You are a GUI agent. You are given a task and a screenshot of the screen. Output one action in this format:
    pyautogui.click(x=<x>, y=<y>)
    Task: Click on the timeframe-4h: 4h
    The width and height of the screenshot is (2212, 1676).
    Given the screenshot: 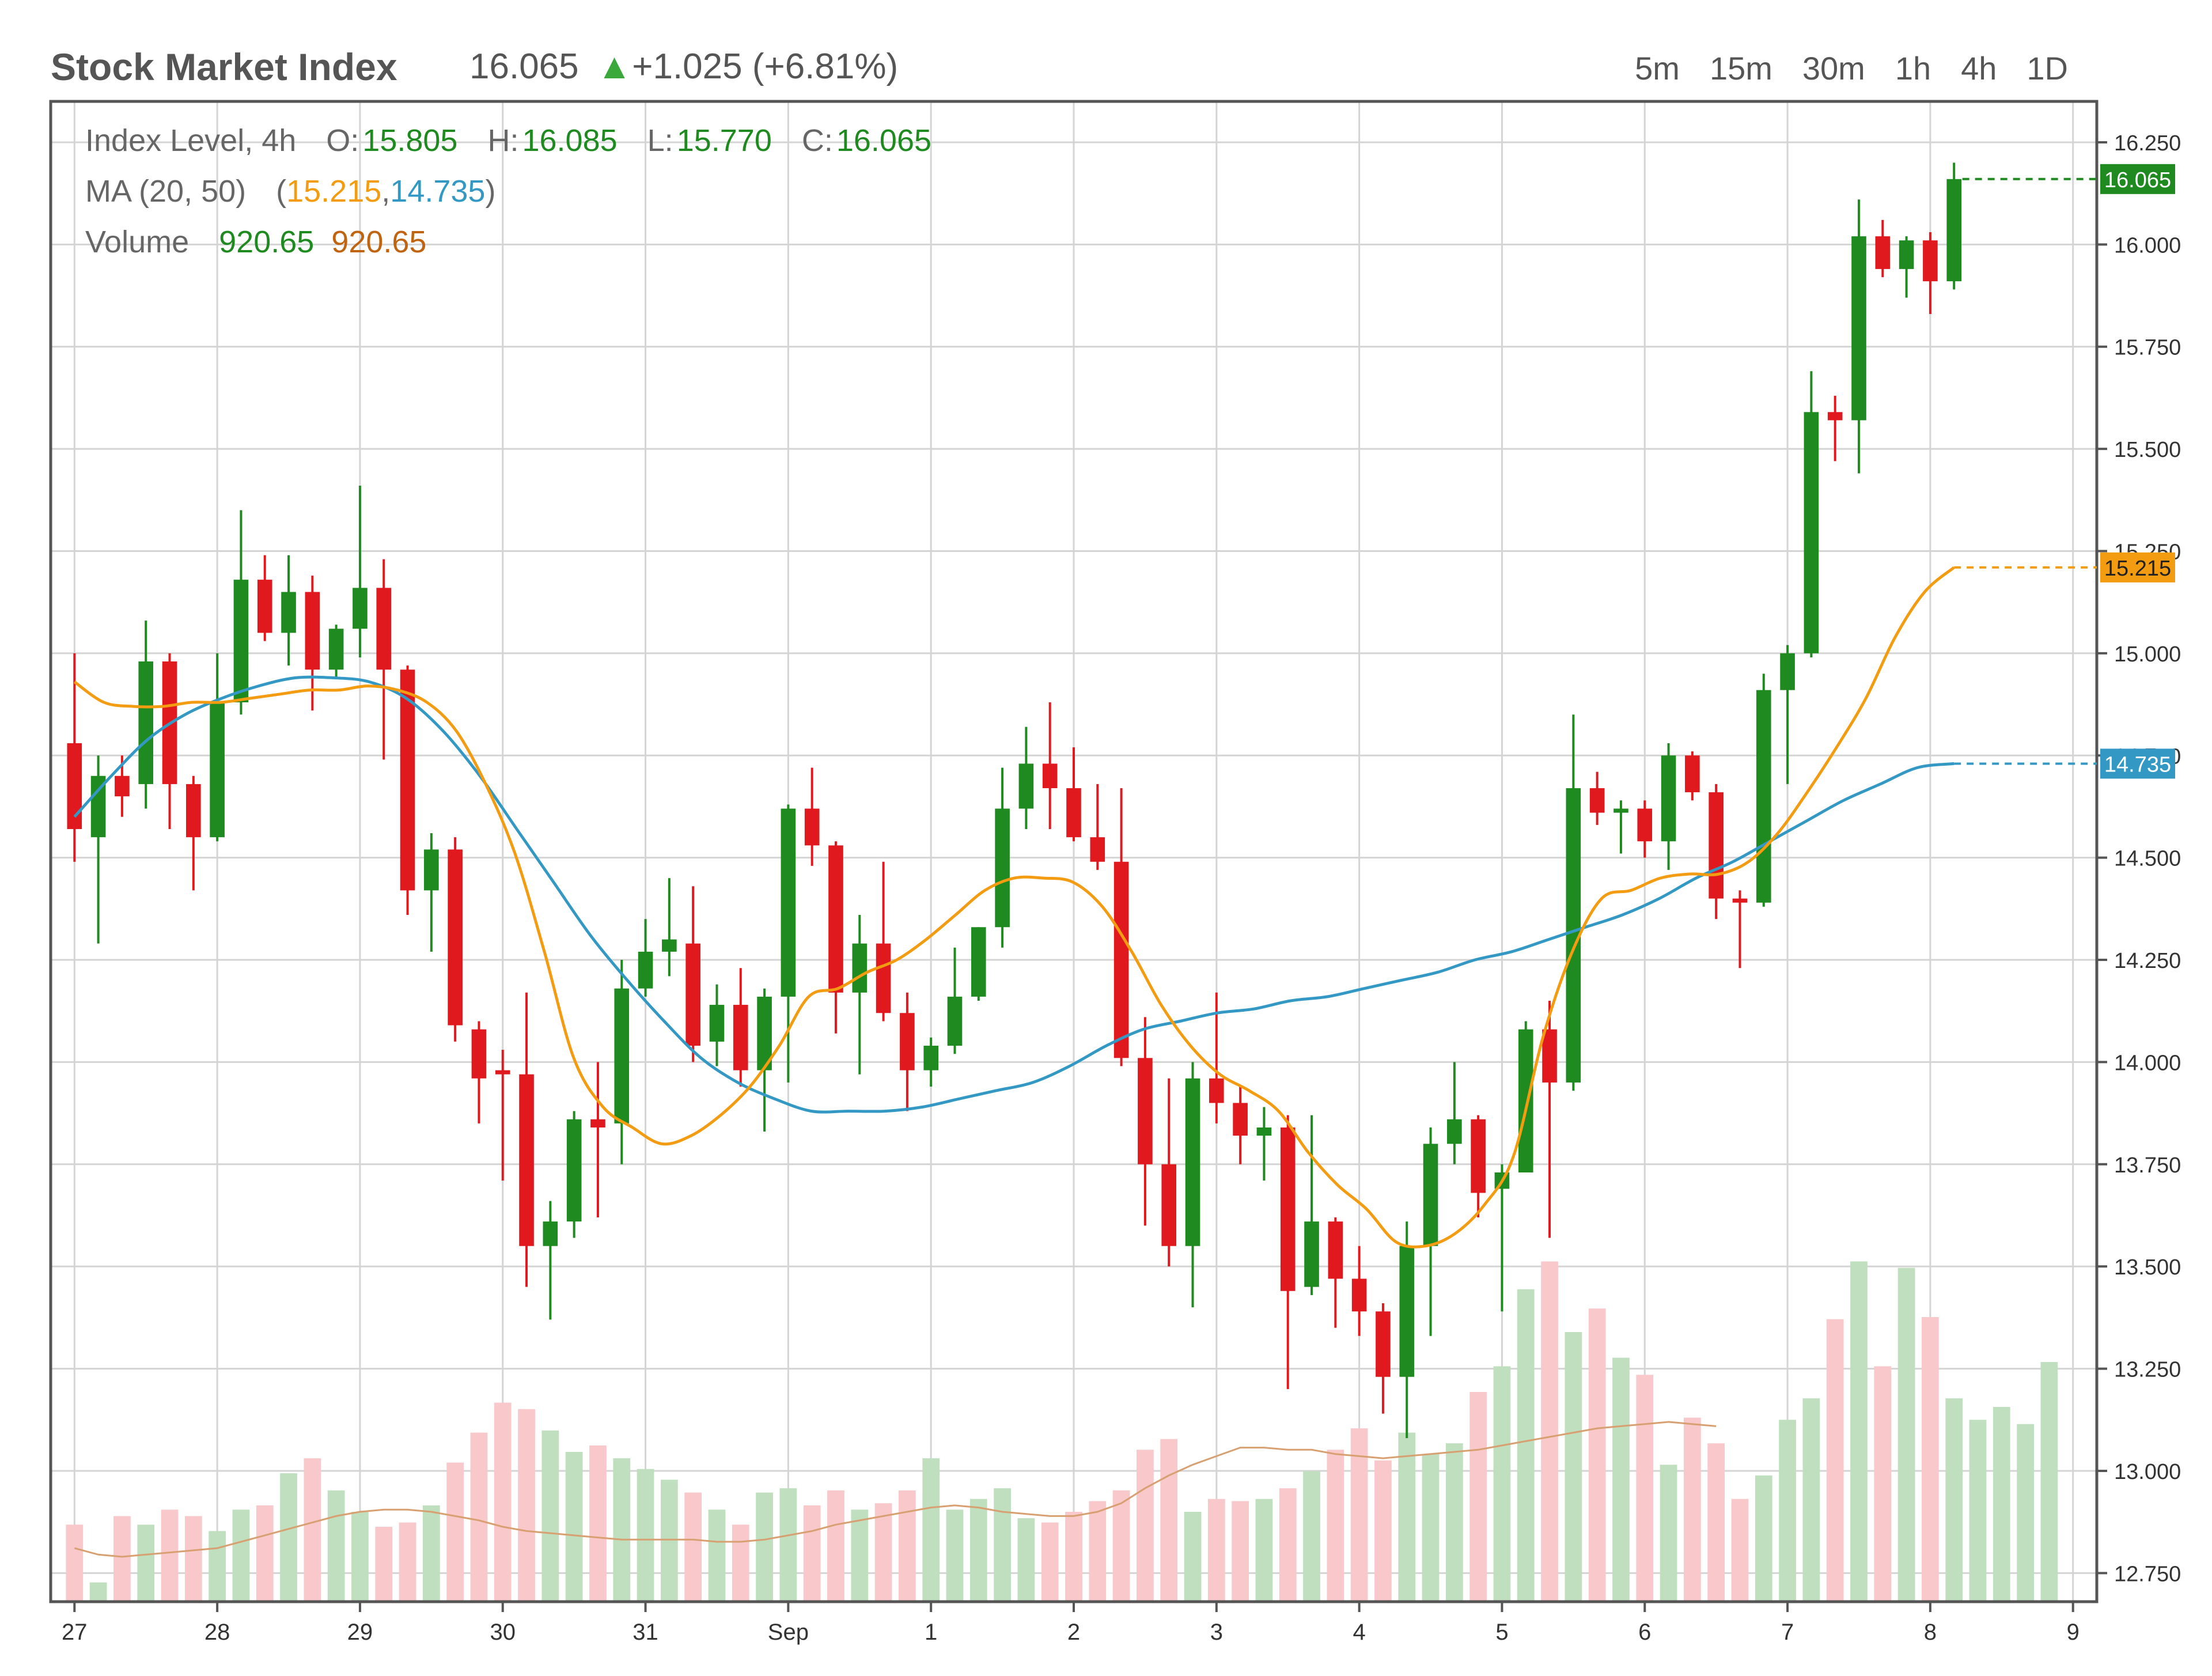 What is the action you would take?
    pyautogui.click(x=1979, y=68)
    